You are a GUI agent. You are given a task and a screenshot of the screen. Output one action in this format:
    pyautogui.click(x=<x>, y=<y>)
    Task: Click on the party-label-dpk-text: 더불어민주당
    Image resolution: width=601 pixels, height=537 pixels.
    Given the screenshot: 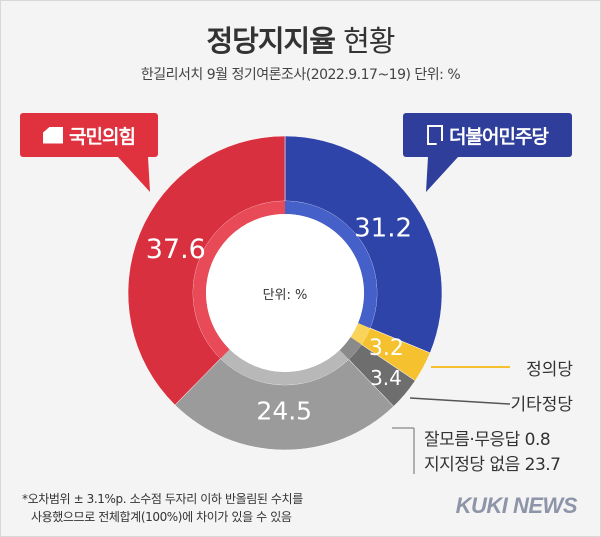 What is the action you would take?
    pyautogui.click(x=499, y=136)
    